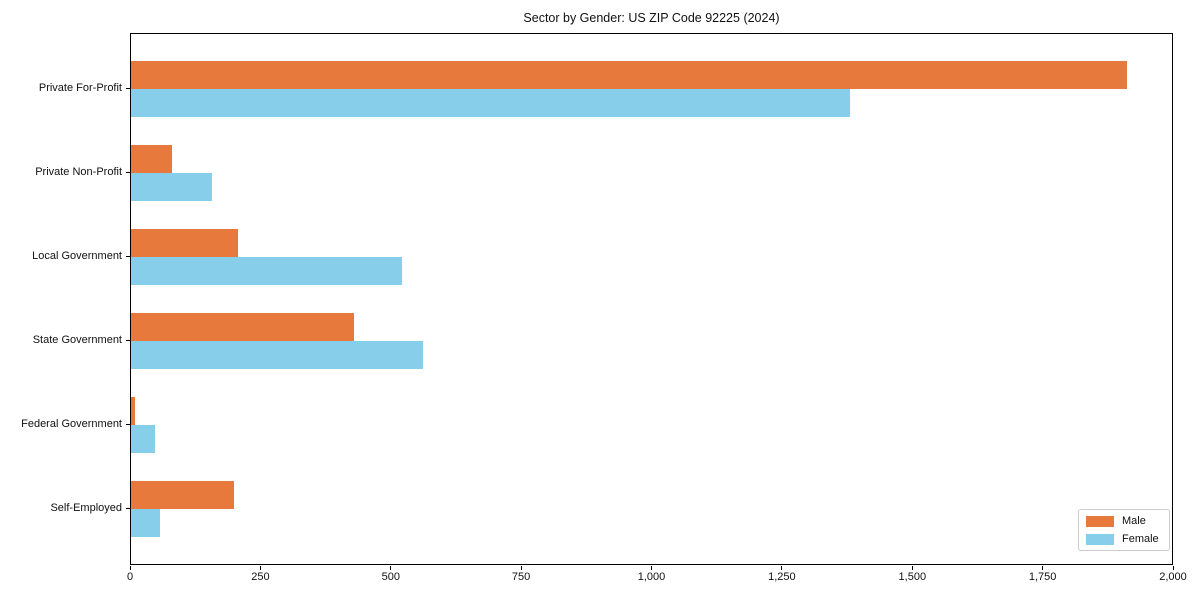 This screenshot has width=1200, height=600. What do you see at coordinates (390, 577) in the screenshot?
I see `x-tick-label: 500` at bounding box center [390, 577].